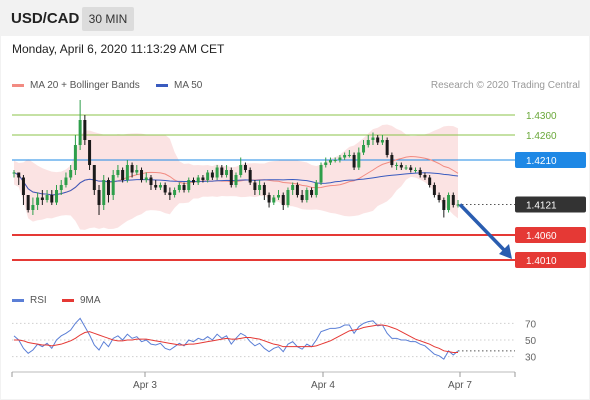  Describe the element at coordinates (323, 385) in the screenshot. I see `x-tick-label: Apr 4` at that location.